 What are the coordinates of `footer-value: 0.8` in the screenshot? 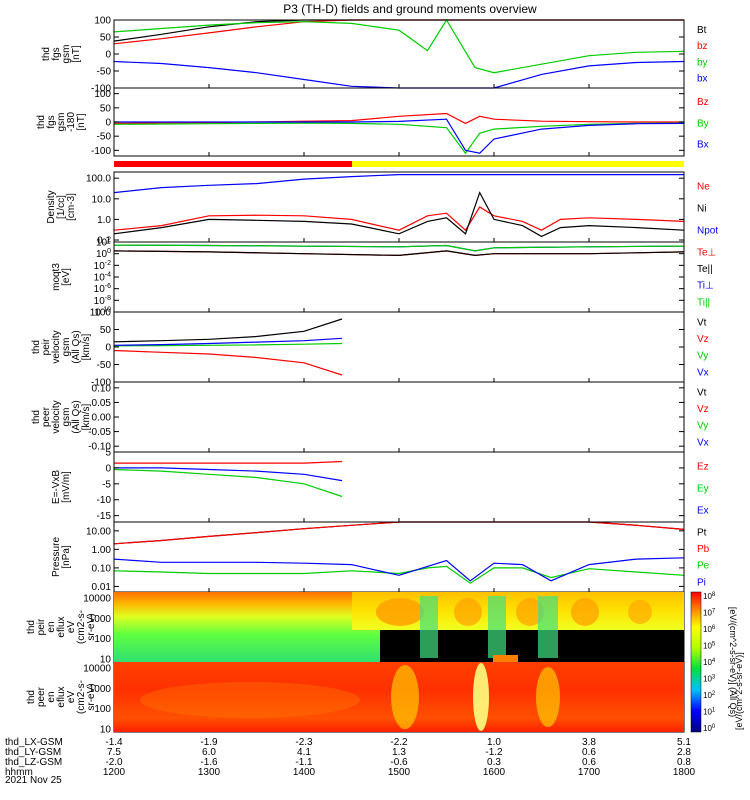 It's located at (684, 762).